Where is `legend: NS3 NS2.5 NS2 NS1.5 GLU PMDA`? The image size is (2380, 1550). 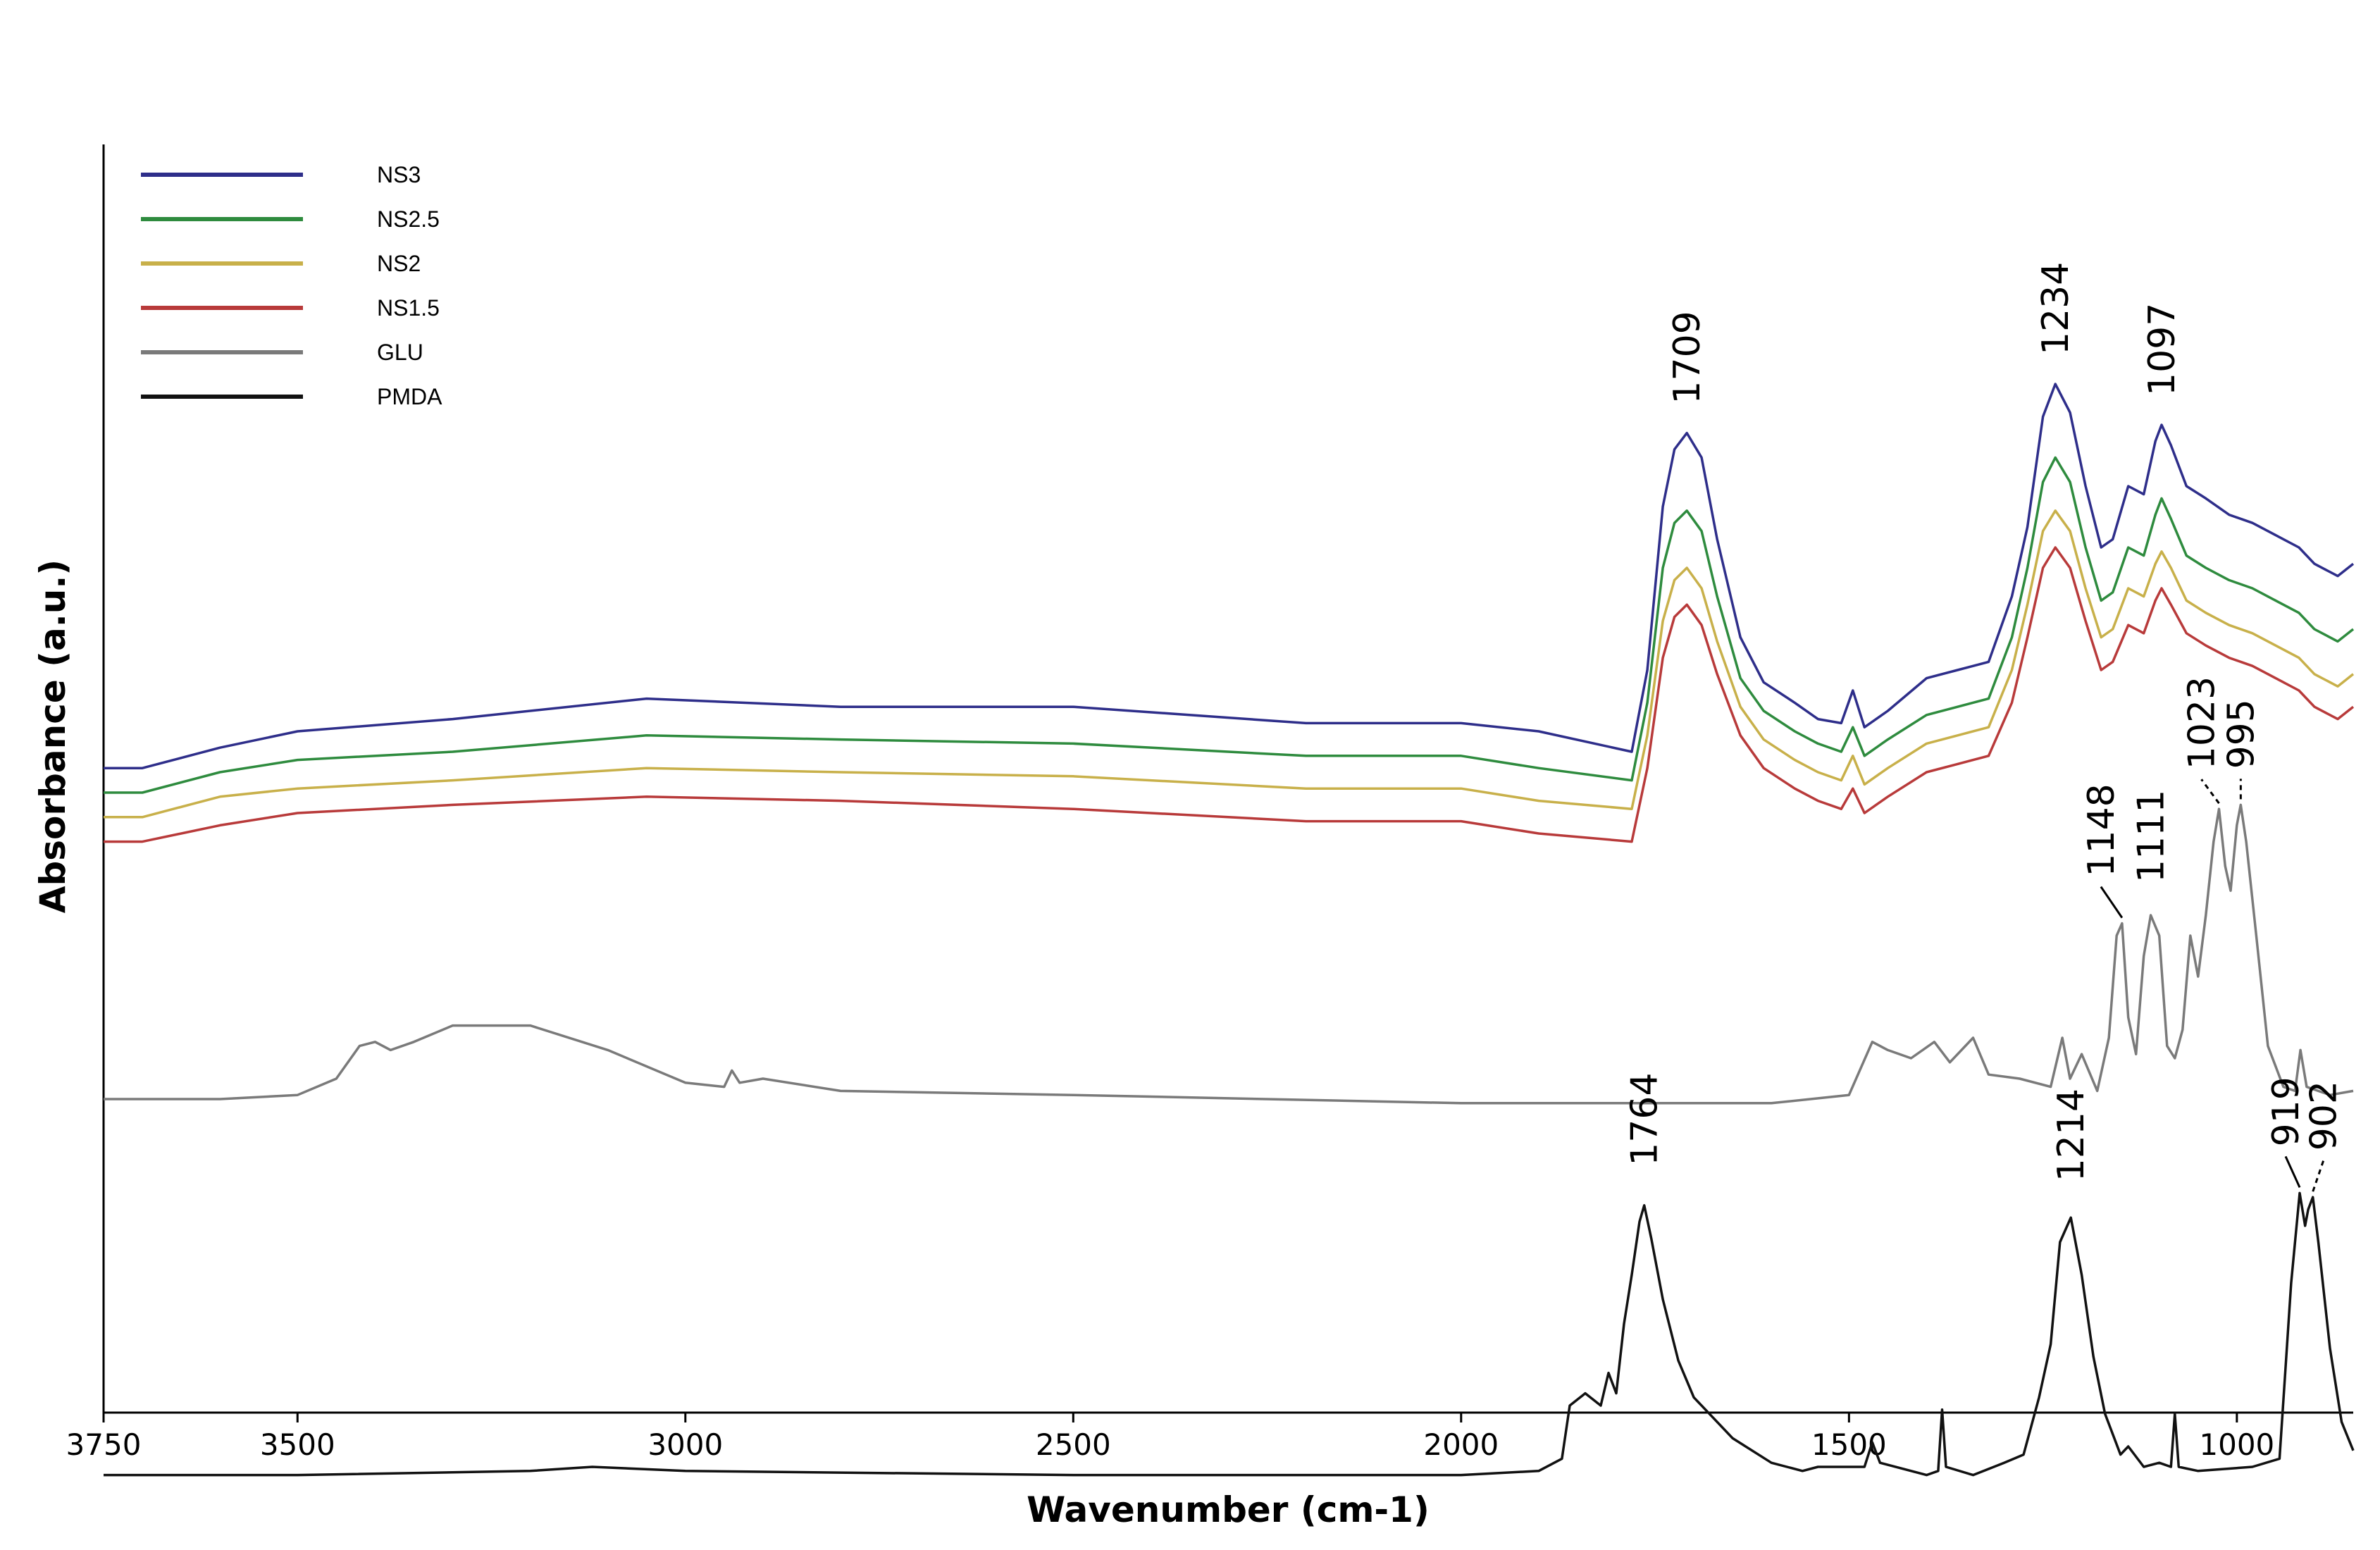 legend: NS3 NS2.5 NS2 NS1.5 GLU PMDA is located at coordinates (291, 286).